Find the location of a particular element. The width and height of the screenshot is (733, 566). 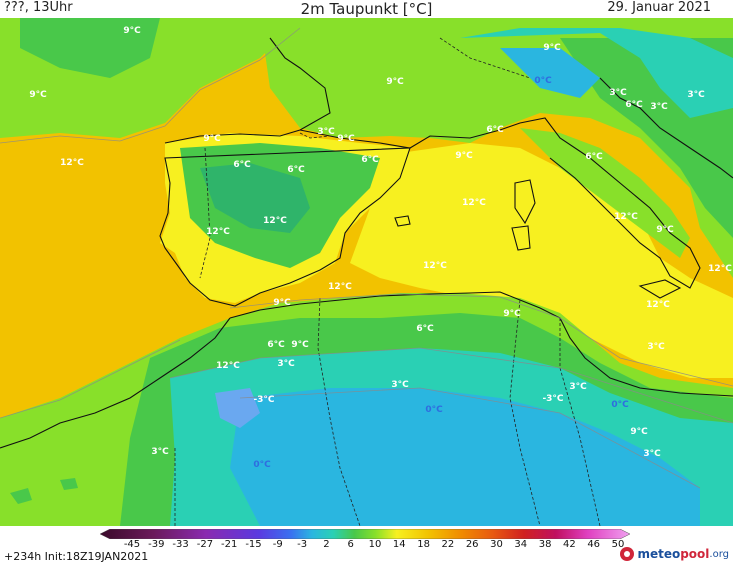

north-cyan-zone is located at coordinates (596, 73).